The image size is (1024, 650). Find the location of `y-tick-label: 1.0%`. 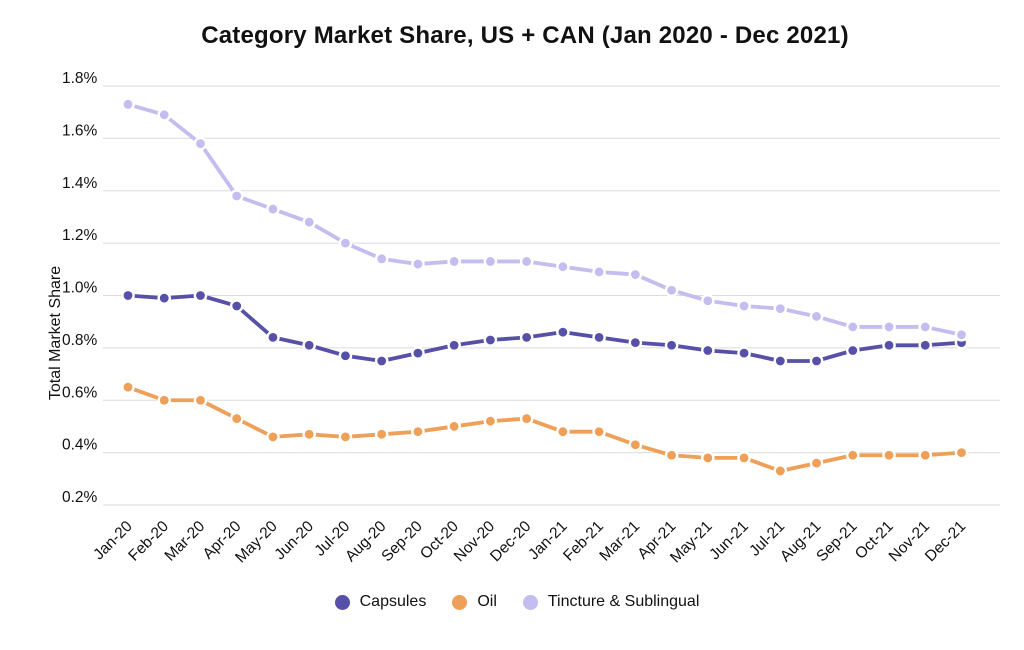

y-tick-label: 1.0% is located at coordinates (80, 288).